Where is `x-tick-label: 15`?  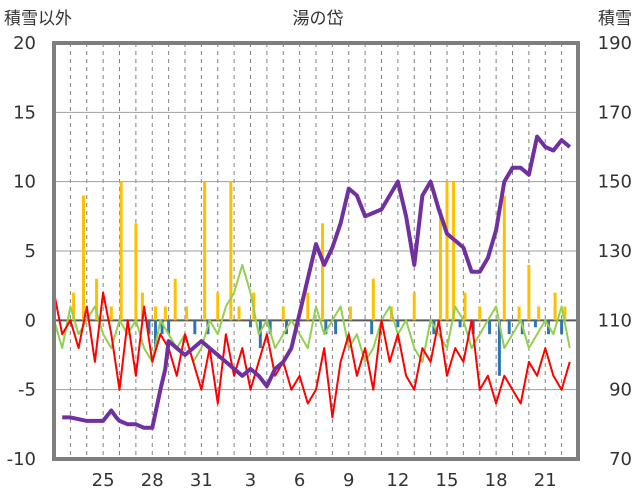
x-tick-label: 15 is located at coordinates (447, 480).